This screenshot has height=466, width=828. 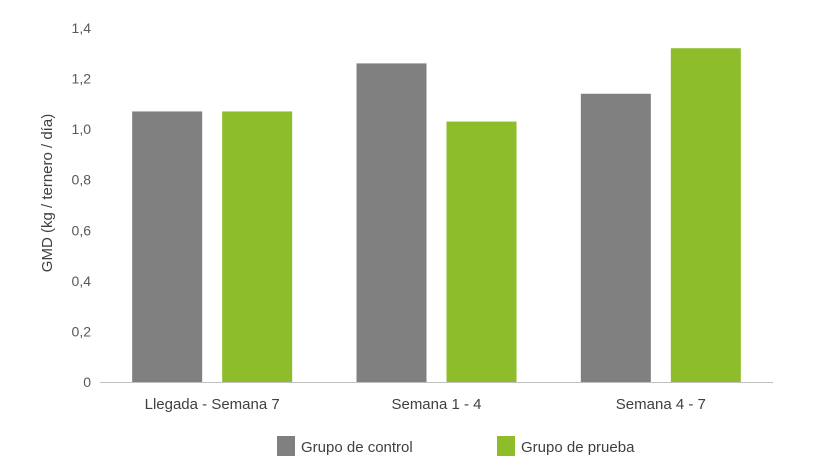 I want to click on legend-swatch-prueba, so click(x=506, y=446).